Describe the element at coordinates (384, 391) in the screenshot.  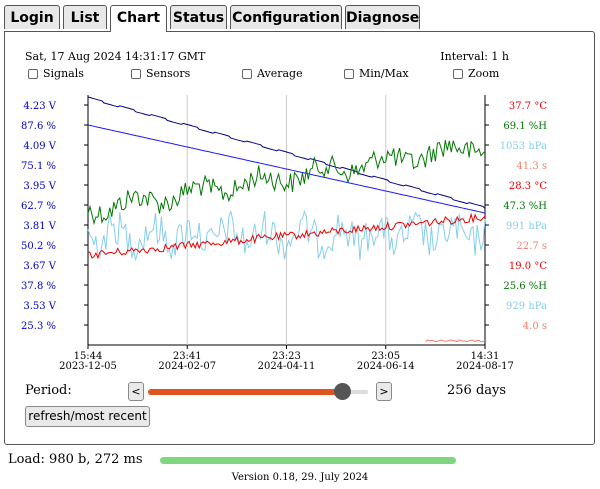
I see `period-increase-button: >` at that location.